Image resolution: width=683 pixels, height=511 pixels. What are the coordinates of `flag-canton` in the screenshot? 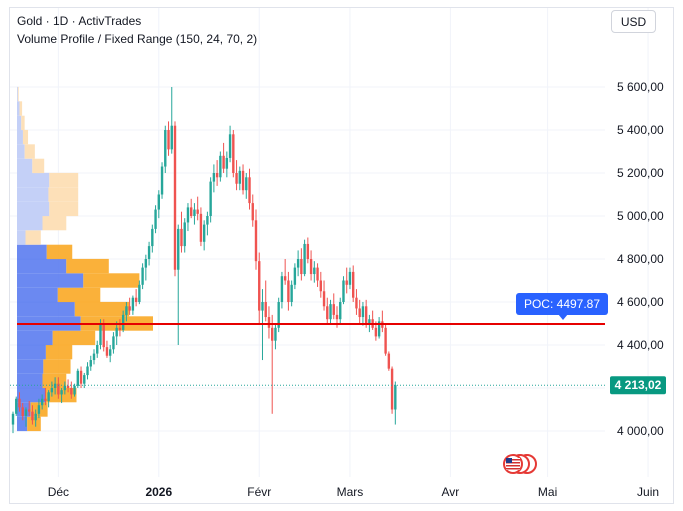 It's located at (509, 460).